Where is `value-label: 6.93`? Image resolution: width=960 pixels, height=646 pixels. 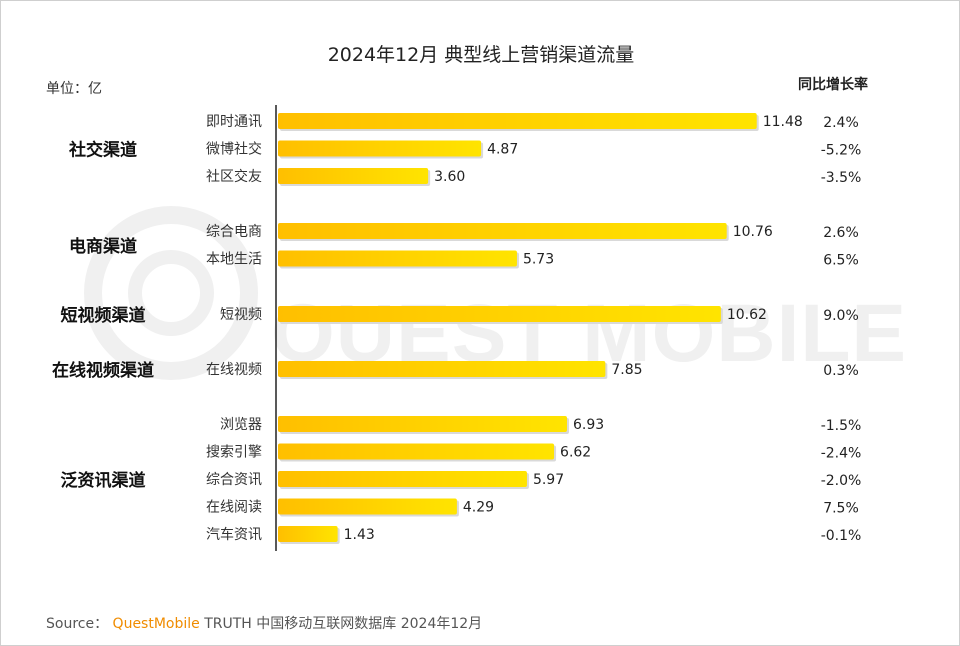 value-label: 6.93 is located at coordinates (588, 425).